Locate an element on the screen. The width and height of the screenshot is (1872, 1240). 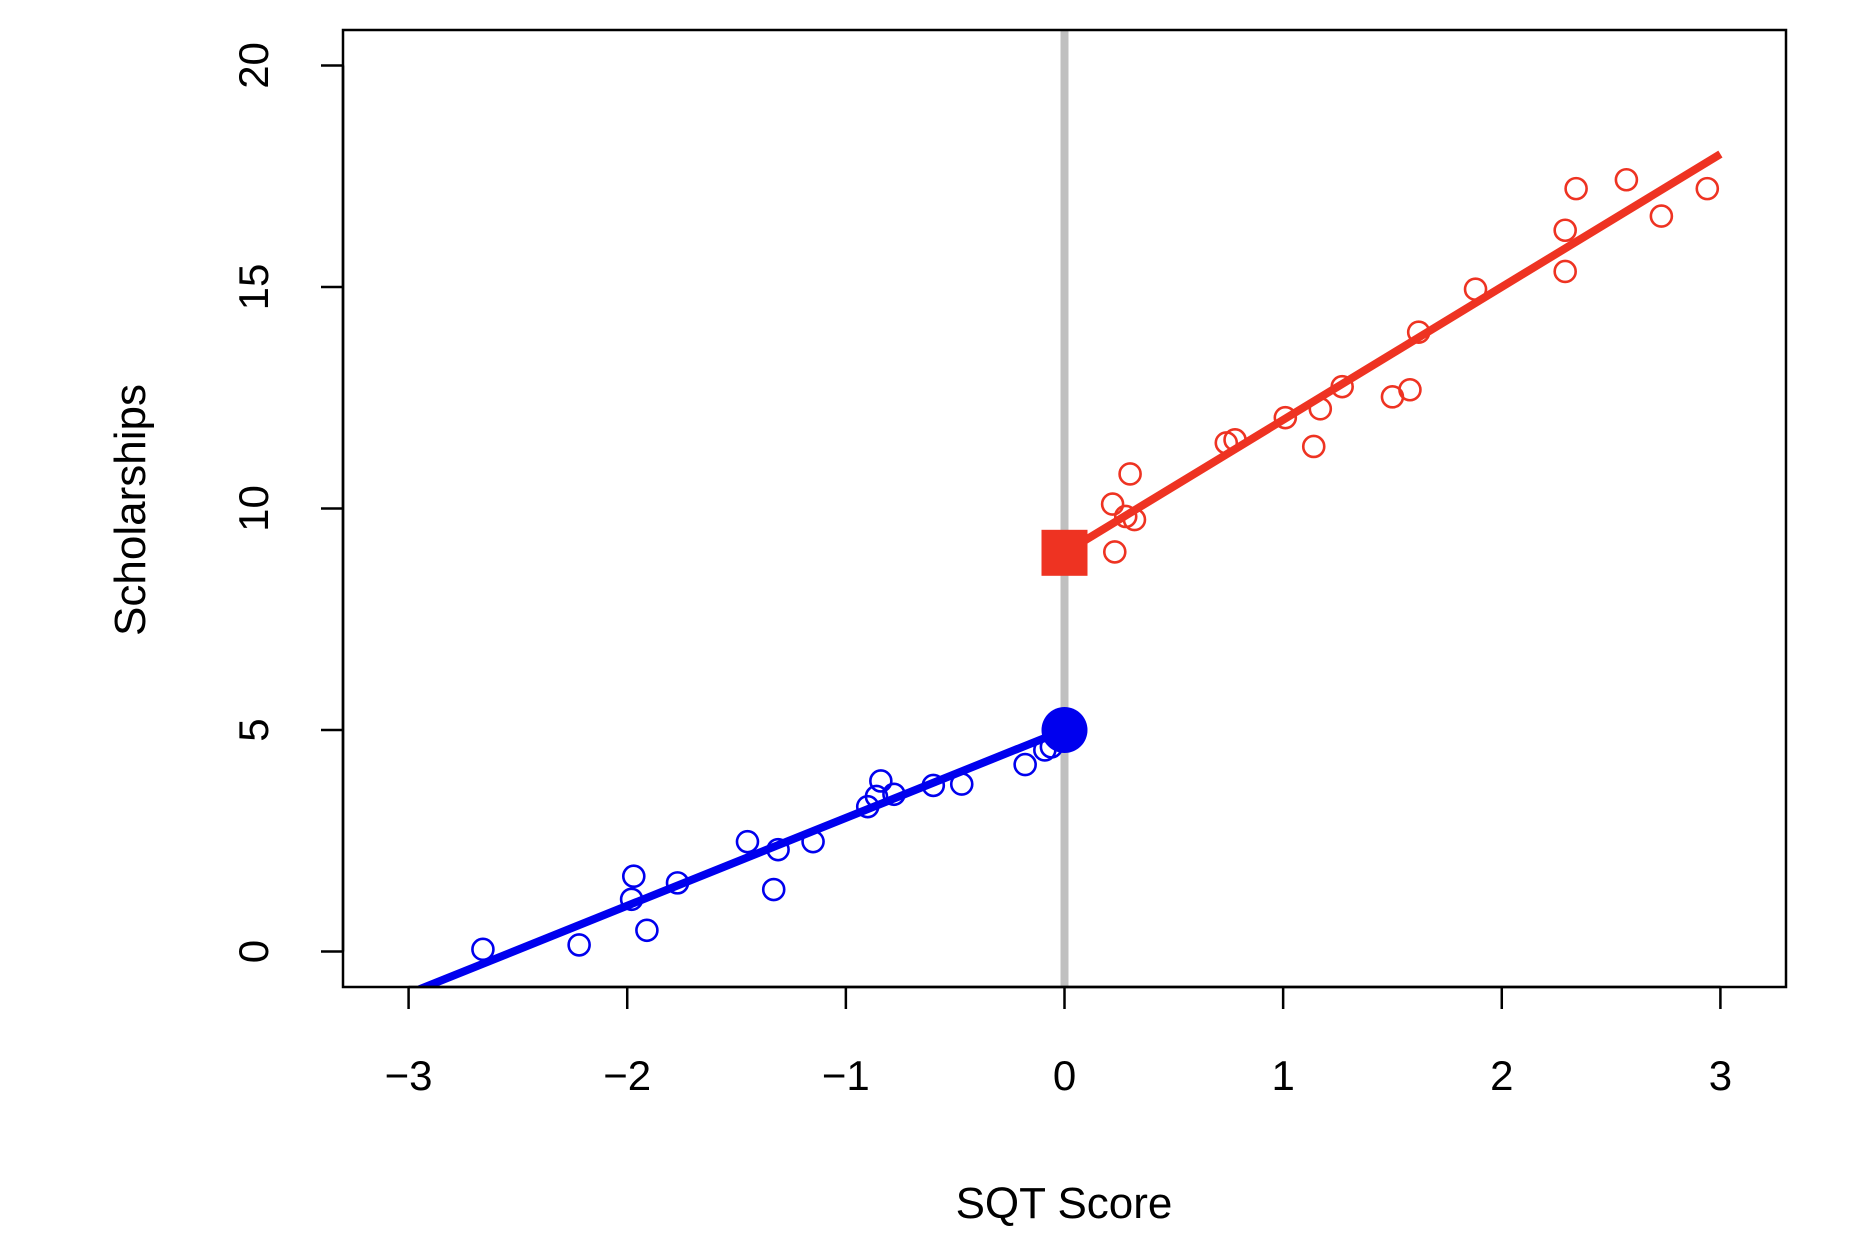
x-tick-label: 0 is located at coordinates (1064, 1075).